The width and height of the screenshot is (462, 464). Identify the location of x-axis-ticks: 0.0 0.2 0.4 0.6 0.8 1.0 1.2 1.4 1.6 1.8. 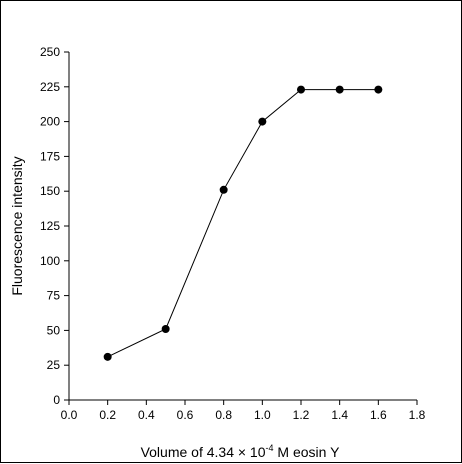
(243, 411).